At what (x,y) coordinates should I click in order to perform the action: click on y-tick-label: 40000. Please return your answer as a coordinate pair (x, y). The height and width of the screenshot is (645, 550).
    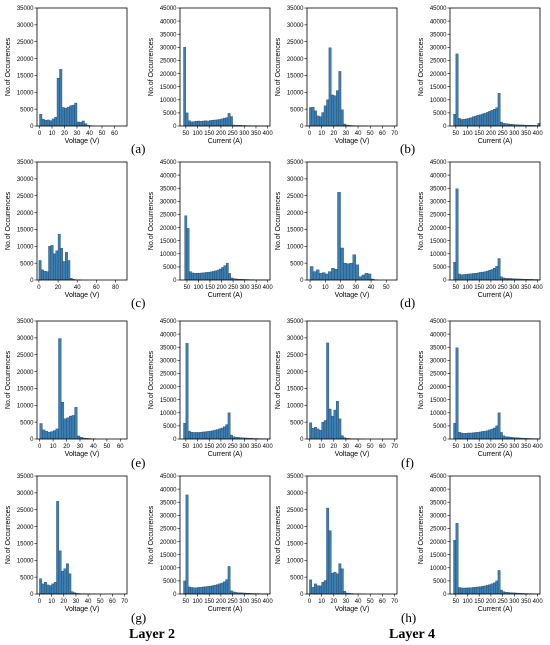
    Looking at the image, I should click on (438, 22).